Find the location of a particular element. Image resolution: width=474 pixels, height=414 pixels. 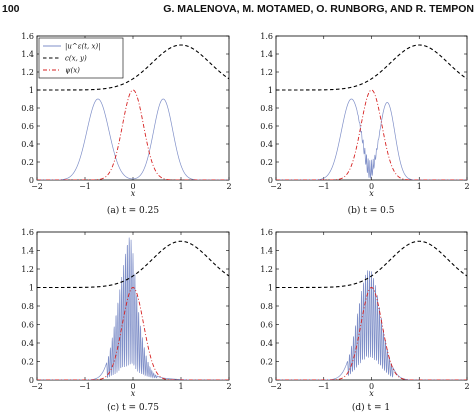

legend: |u^ε(t, x)| c(x, y) ψ(x) is located at coordinates (81, 58).